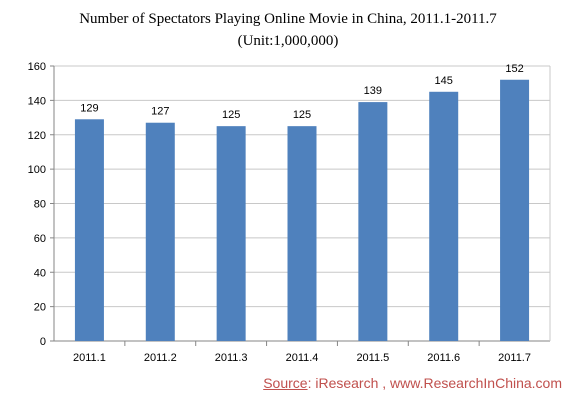 Image resolution: width=576 pixels, height=402 pixels. Describe the element at coordinates (89, 108) in the screenshot. I see `data-label: 129` at that location.